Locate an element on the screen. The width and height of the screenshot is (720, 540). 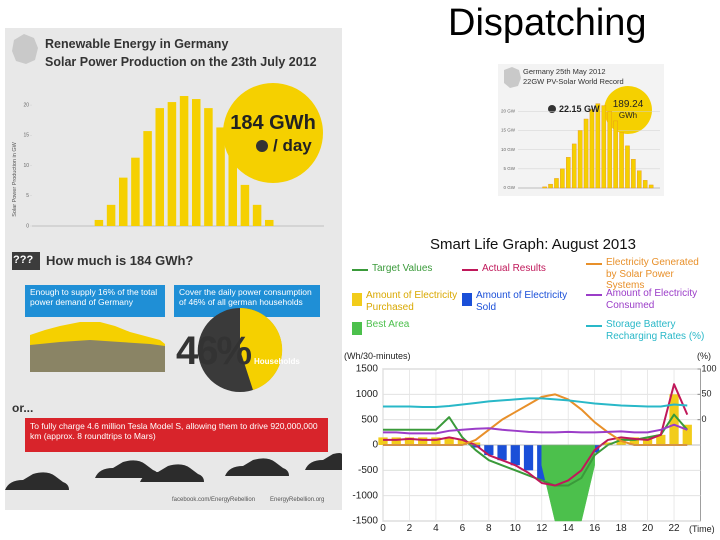
record-total-value: 189.24 is located at coordinates (628, 104).